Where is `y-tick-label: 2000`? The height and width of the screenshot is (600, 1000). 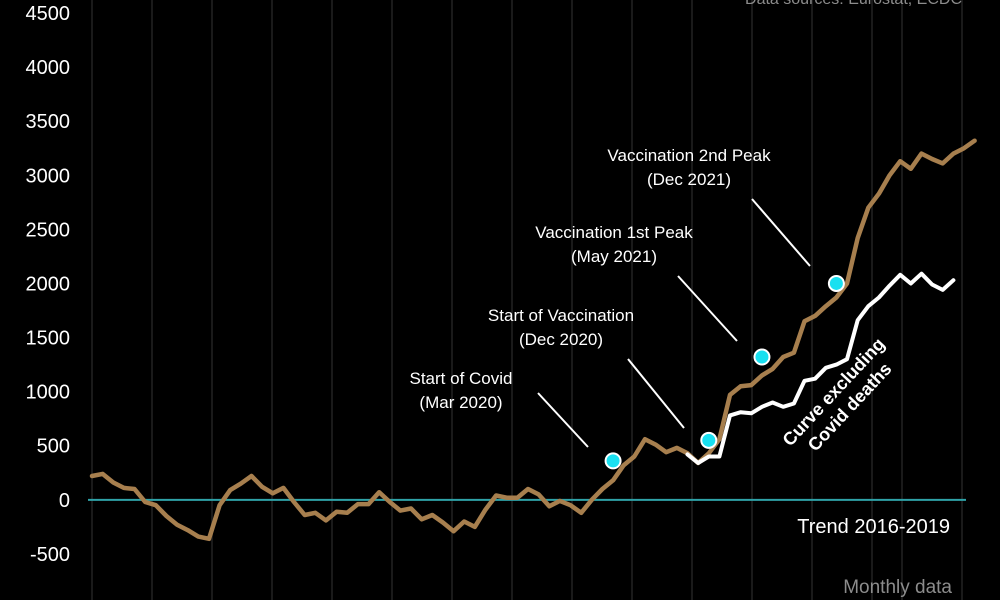
y-tick-label: 2000 is located at coordinates (48, 284).